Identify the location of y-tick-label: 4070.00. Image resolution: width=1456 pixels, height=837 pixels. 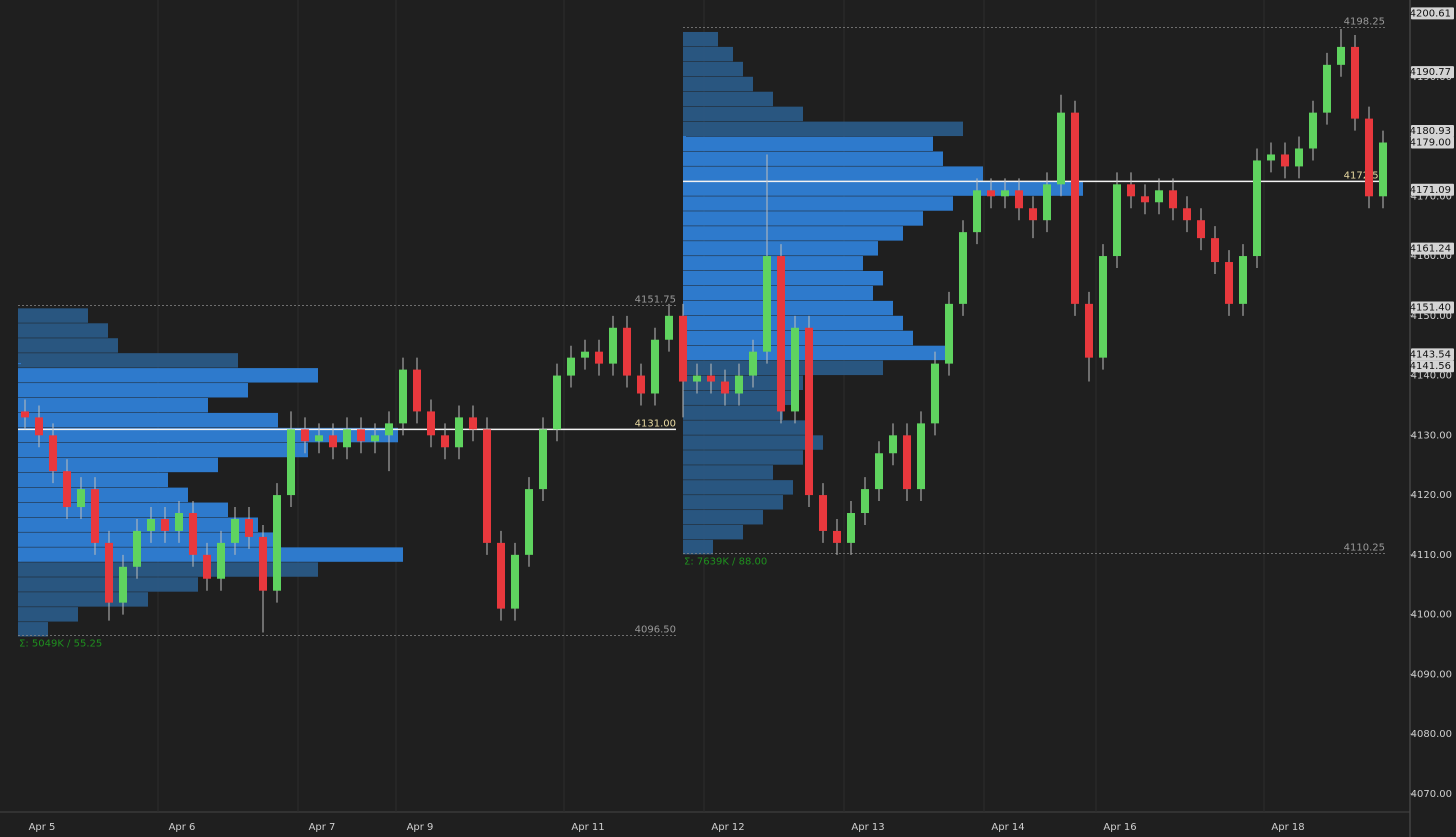
(1431, 794).